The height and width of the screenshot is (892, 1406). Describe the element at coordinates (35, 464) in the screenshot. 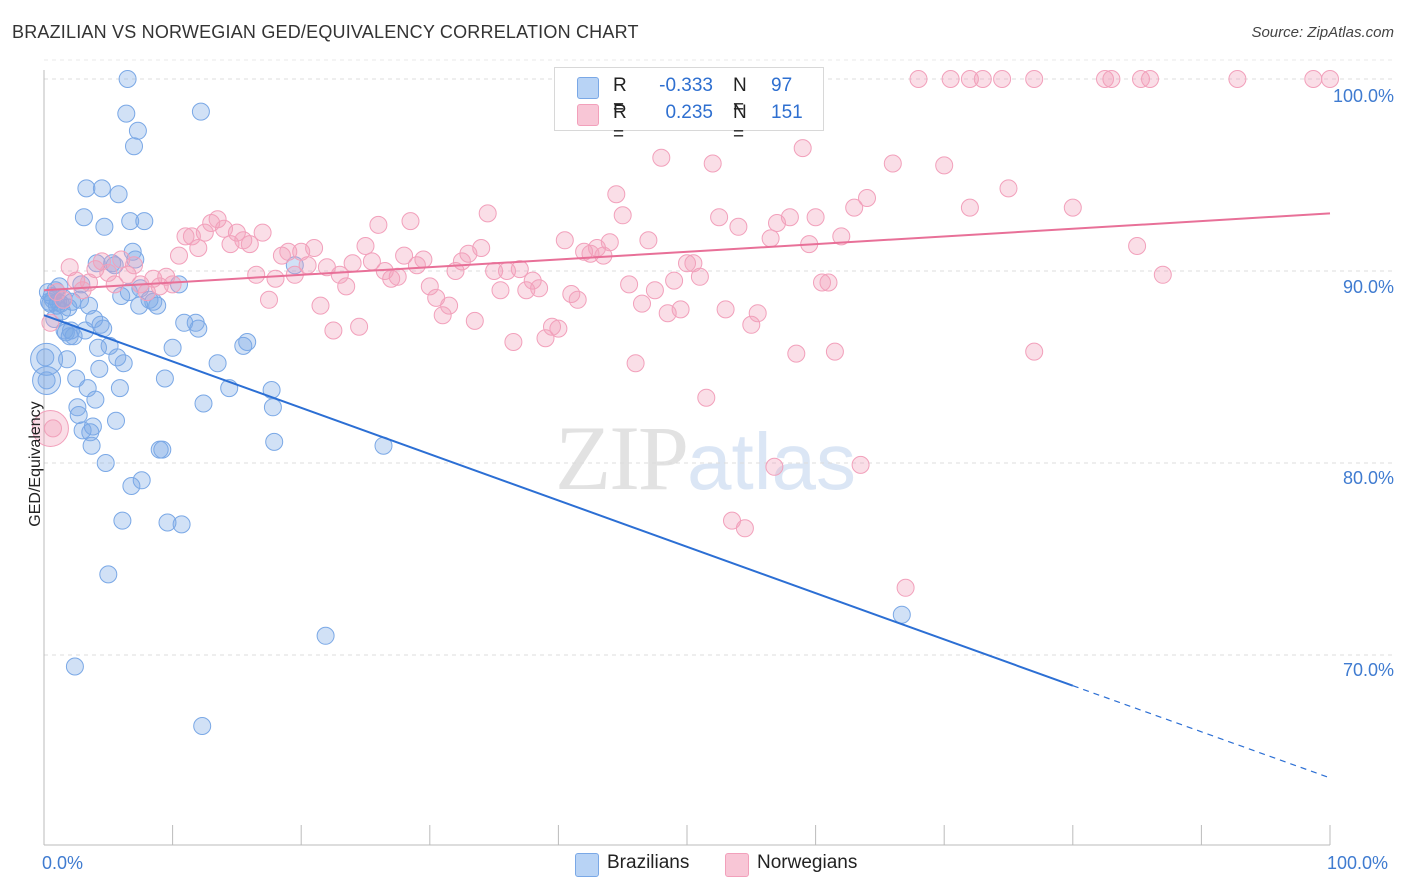

I see `y-axis-title: GED/Equivalency` at that location.